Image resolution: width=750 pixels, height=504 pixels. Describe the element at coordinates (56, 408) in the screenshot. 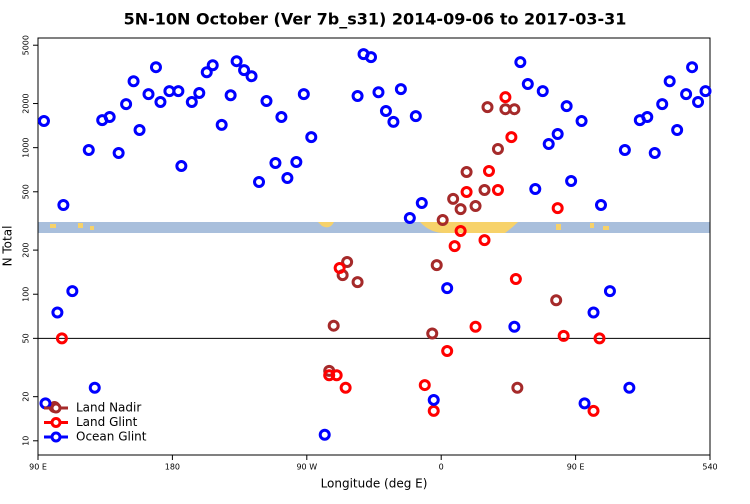

I see `legend-marker` at that location.